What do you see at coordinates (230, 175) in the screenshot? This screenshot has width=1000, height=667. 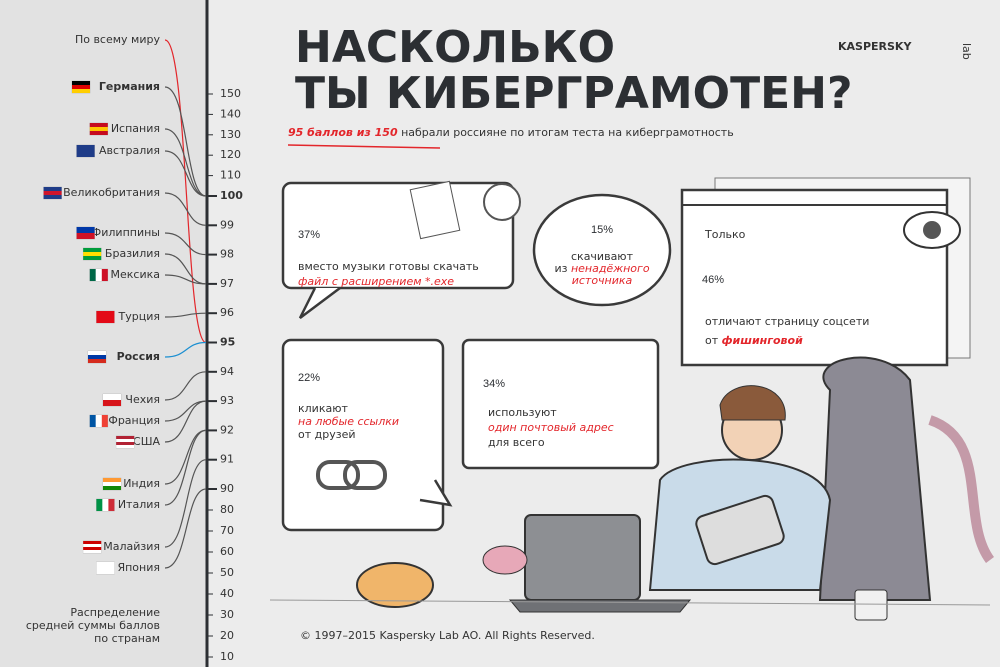 I see `tick-label: 110` at bounding box center [230, 175].